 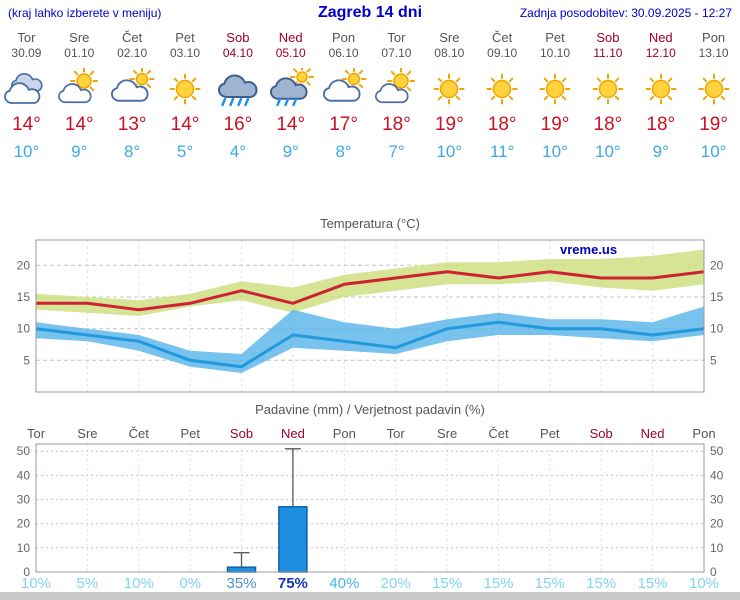 I want to click on rain-sun-icon, so click(x=290, y=88).